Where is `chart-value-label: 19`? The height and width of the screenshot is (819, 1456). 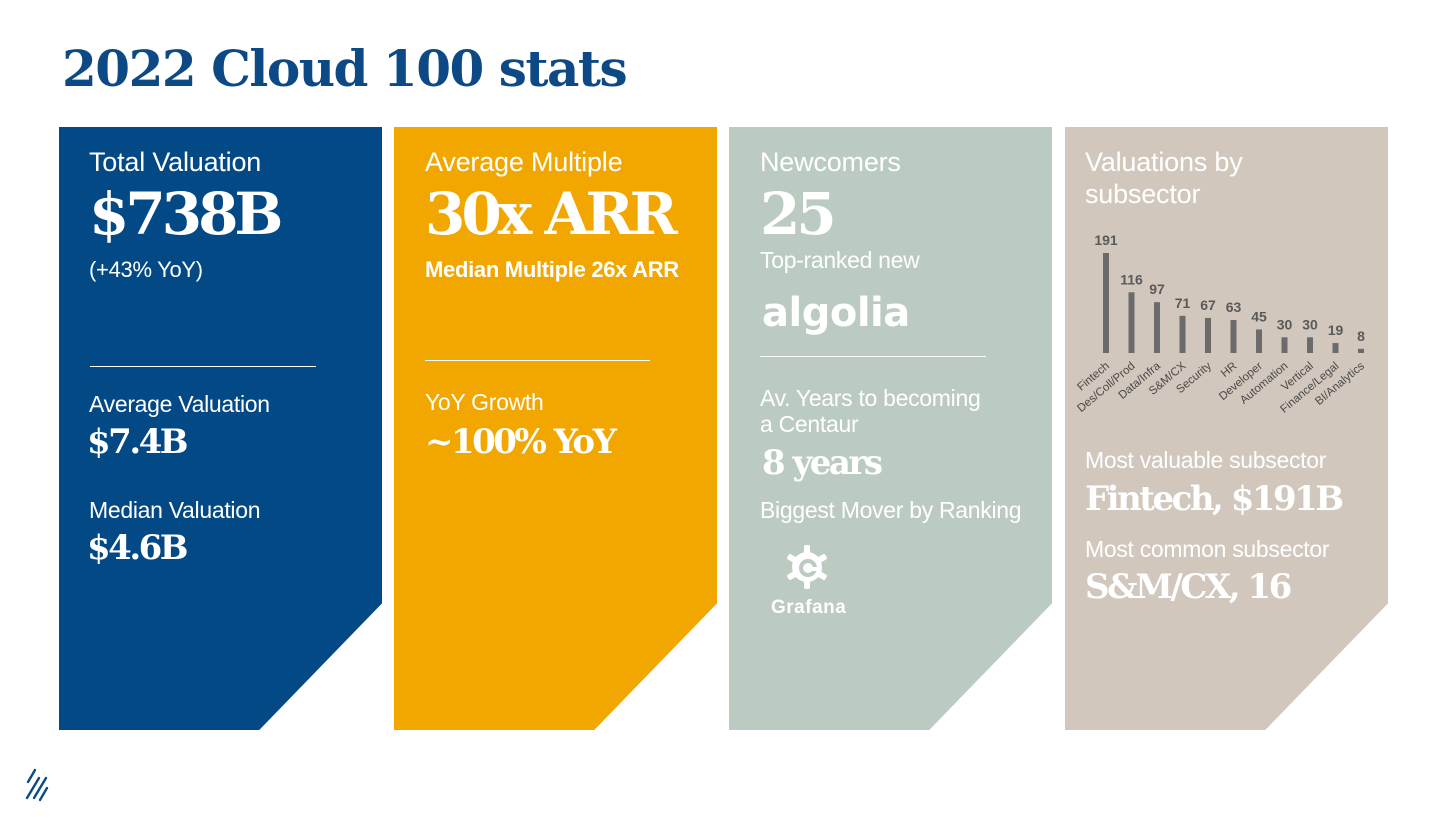 chart-value-label: 19 is located at coordinates (1336, 330).